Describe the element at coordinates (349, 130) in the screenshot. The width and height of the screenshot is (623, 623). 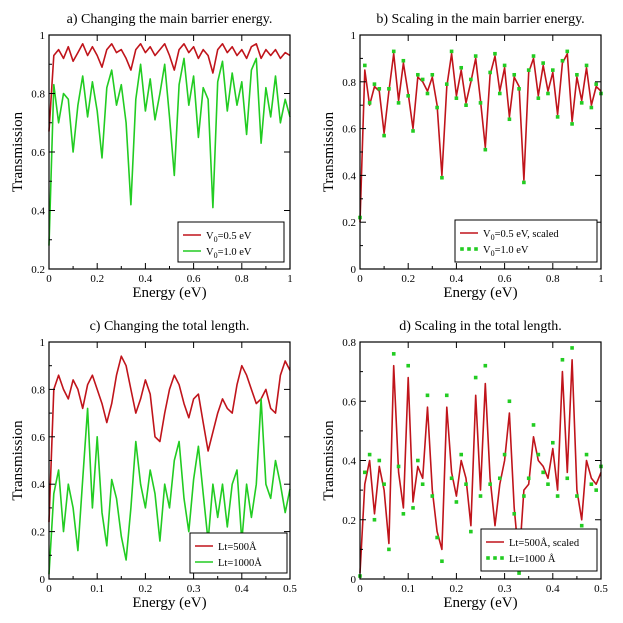
I see `y-tick-label: 0.6` at that location.